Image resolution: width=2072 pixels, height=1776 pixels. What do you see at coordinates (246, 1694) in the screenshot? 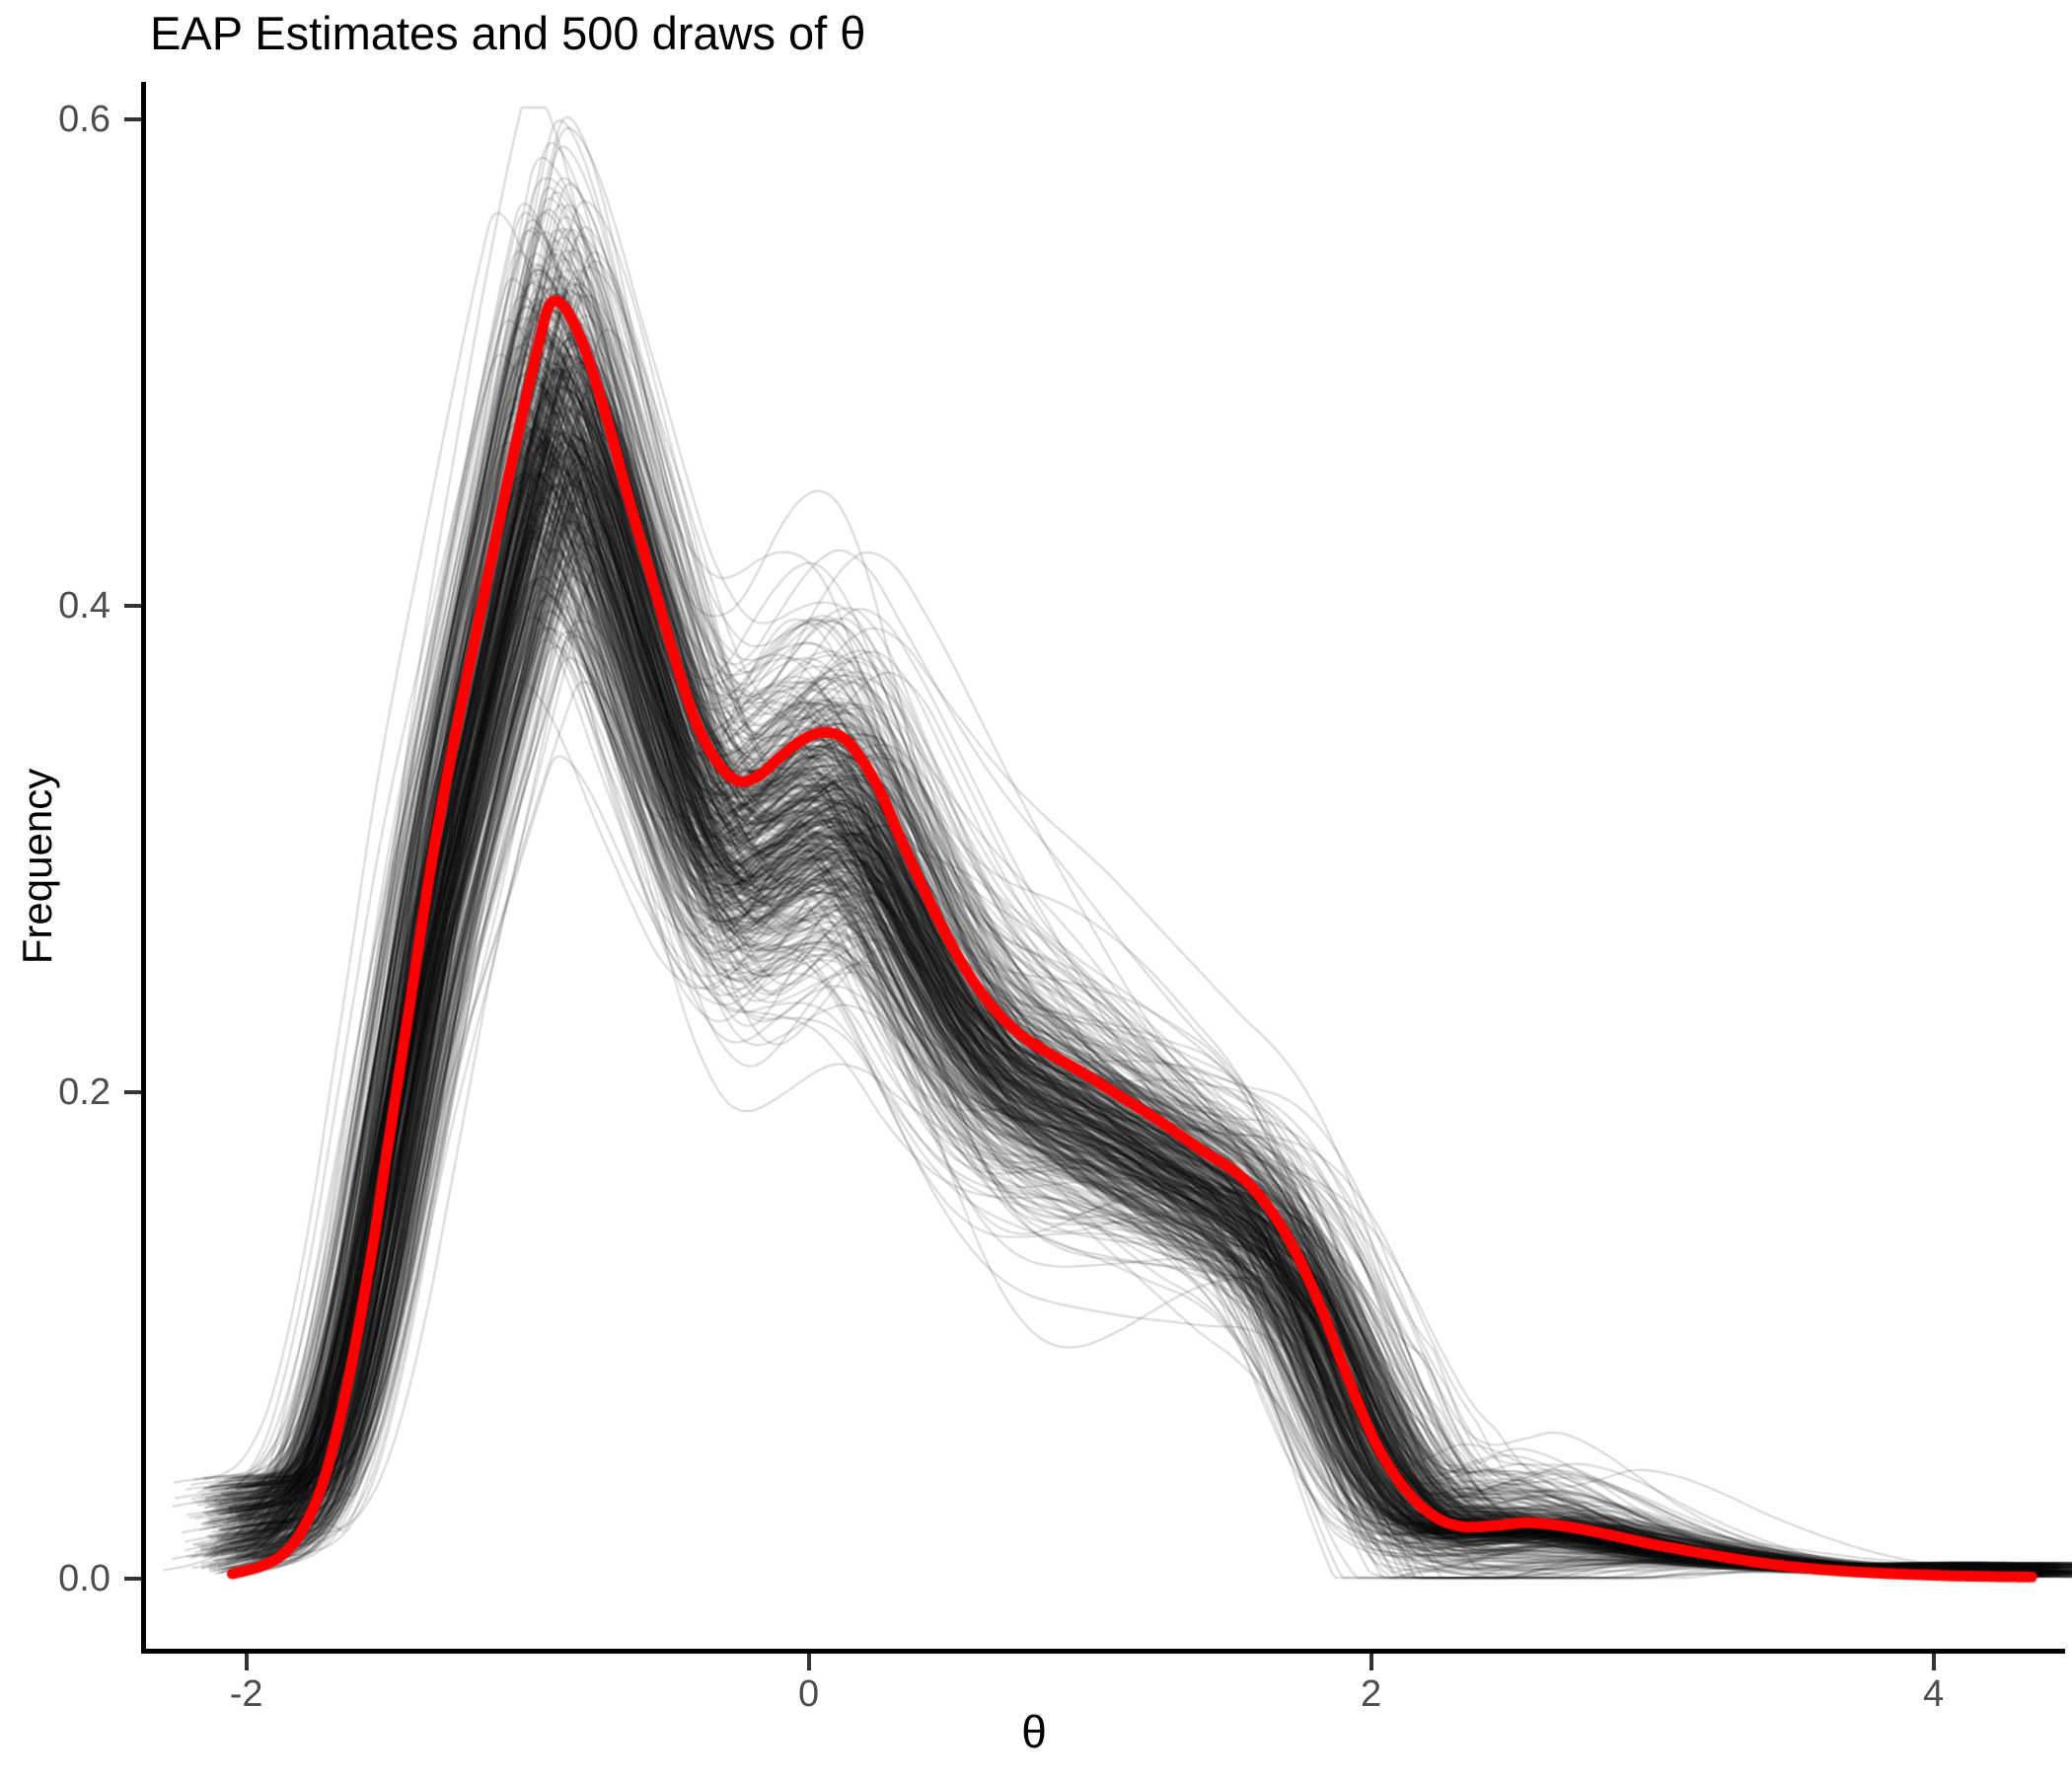
I see `x-tick-label: -2` at bounding box center [246, 1694].